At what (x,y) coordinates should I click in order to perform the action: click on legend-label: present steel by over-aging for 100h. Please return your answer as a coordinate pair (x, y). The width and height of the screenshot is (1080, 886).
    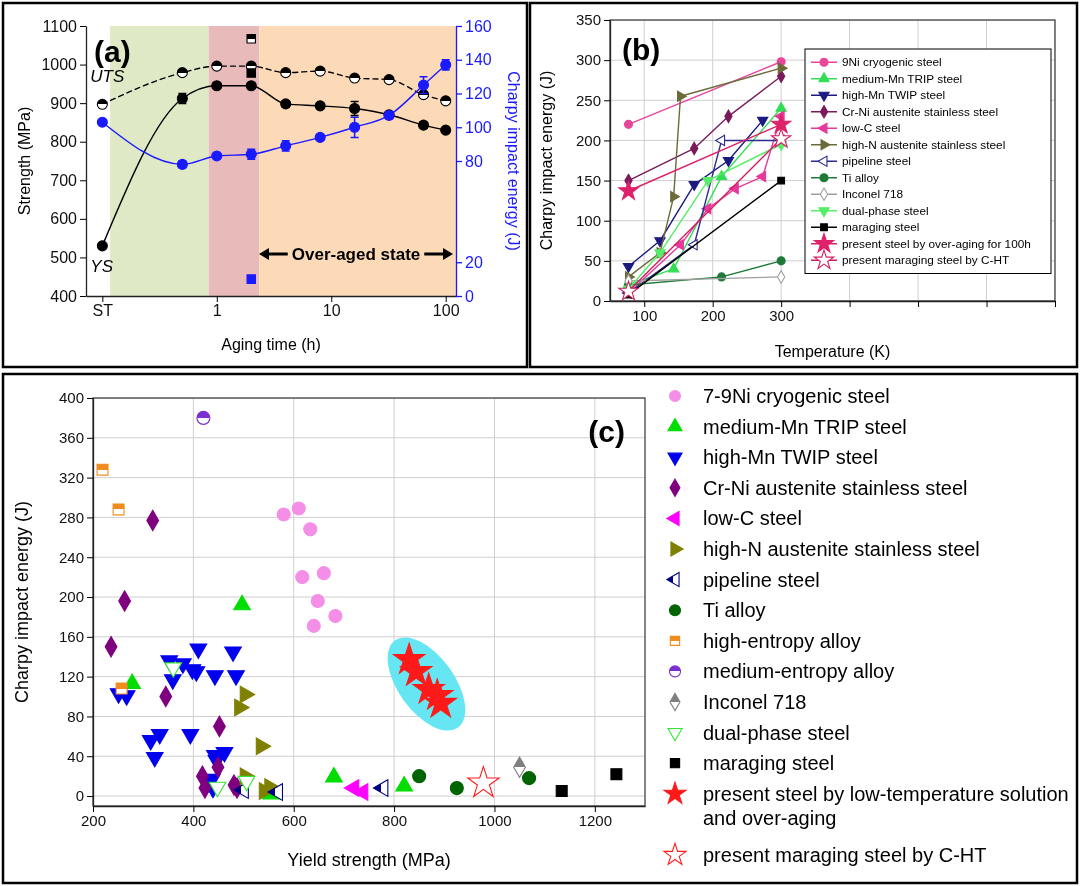
    Looking at the image, I should click on (936, 243).